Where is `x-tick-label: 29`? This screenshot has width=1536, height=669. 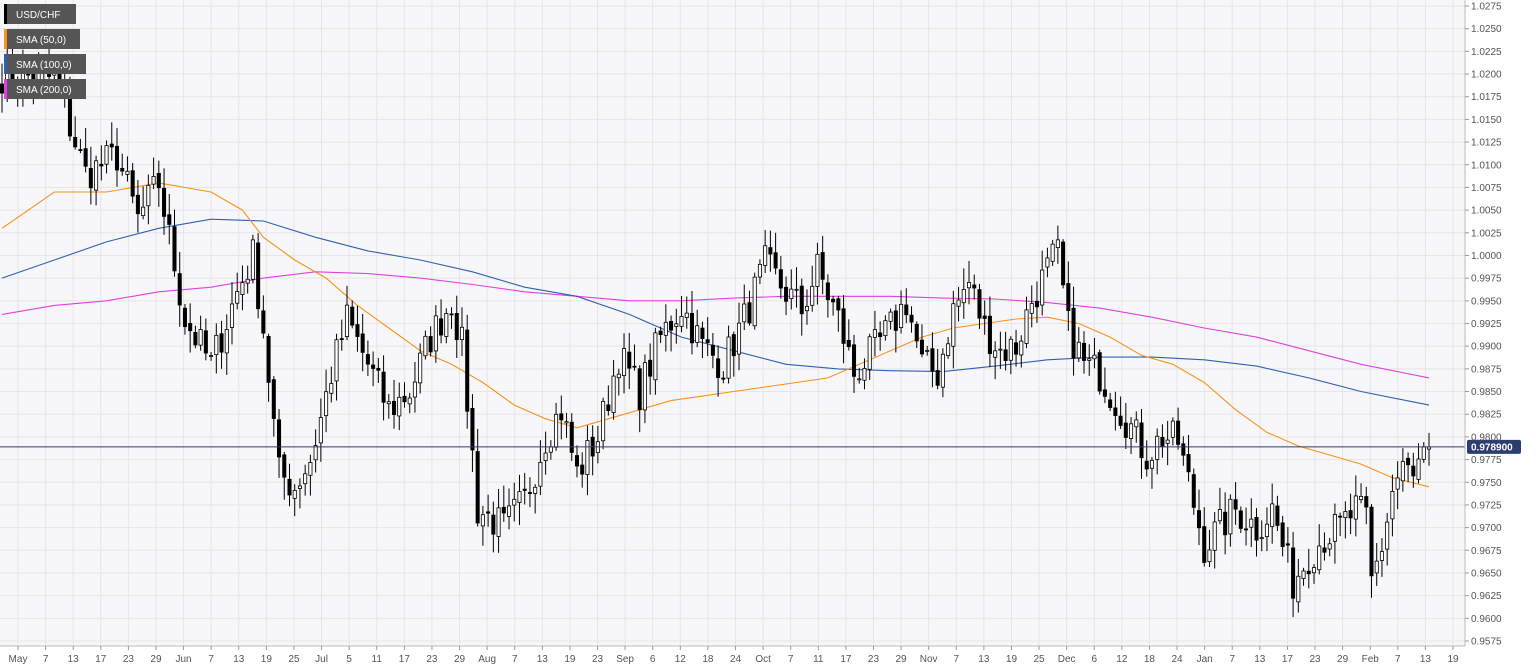
x-tick-label: 29 is located at coordinates (1343, 659).